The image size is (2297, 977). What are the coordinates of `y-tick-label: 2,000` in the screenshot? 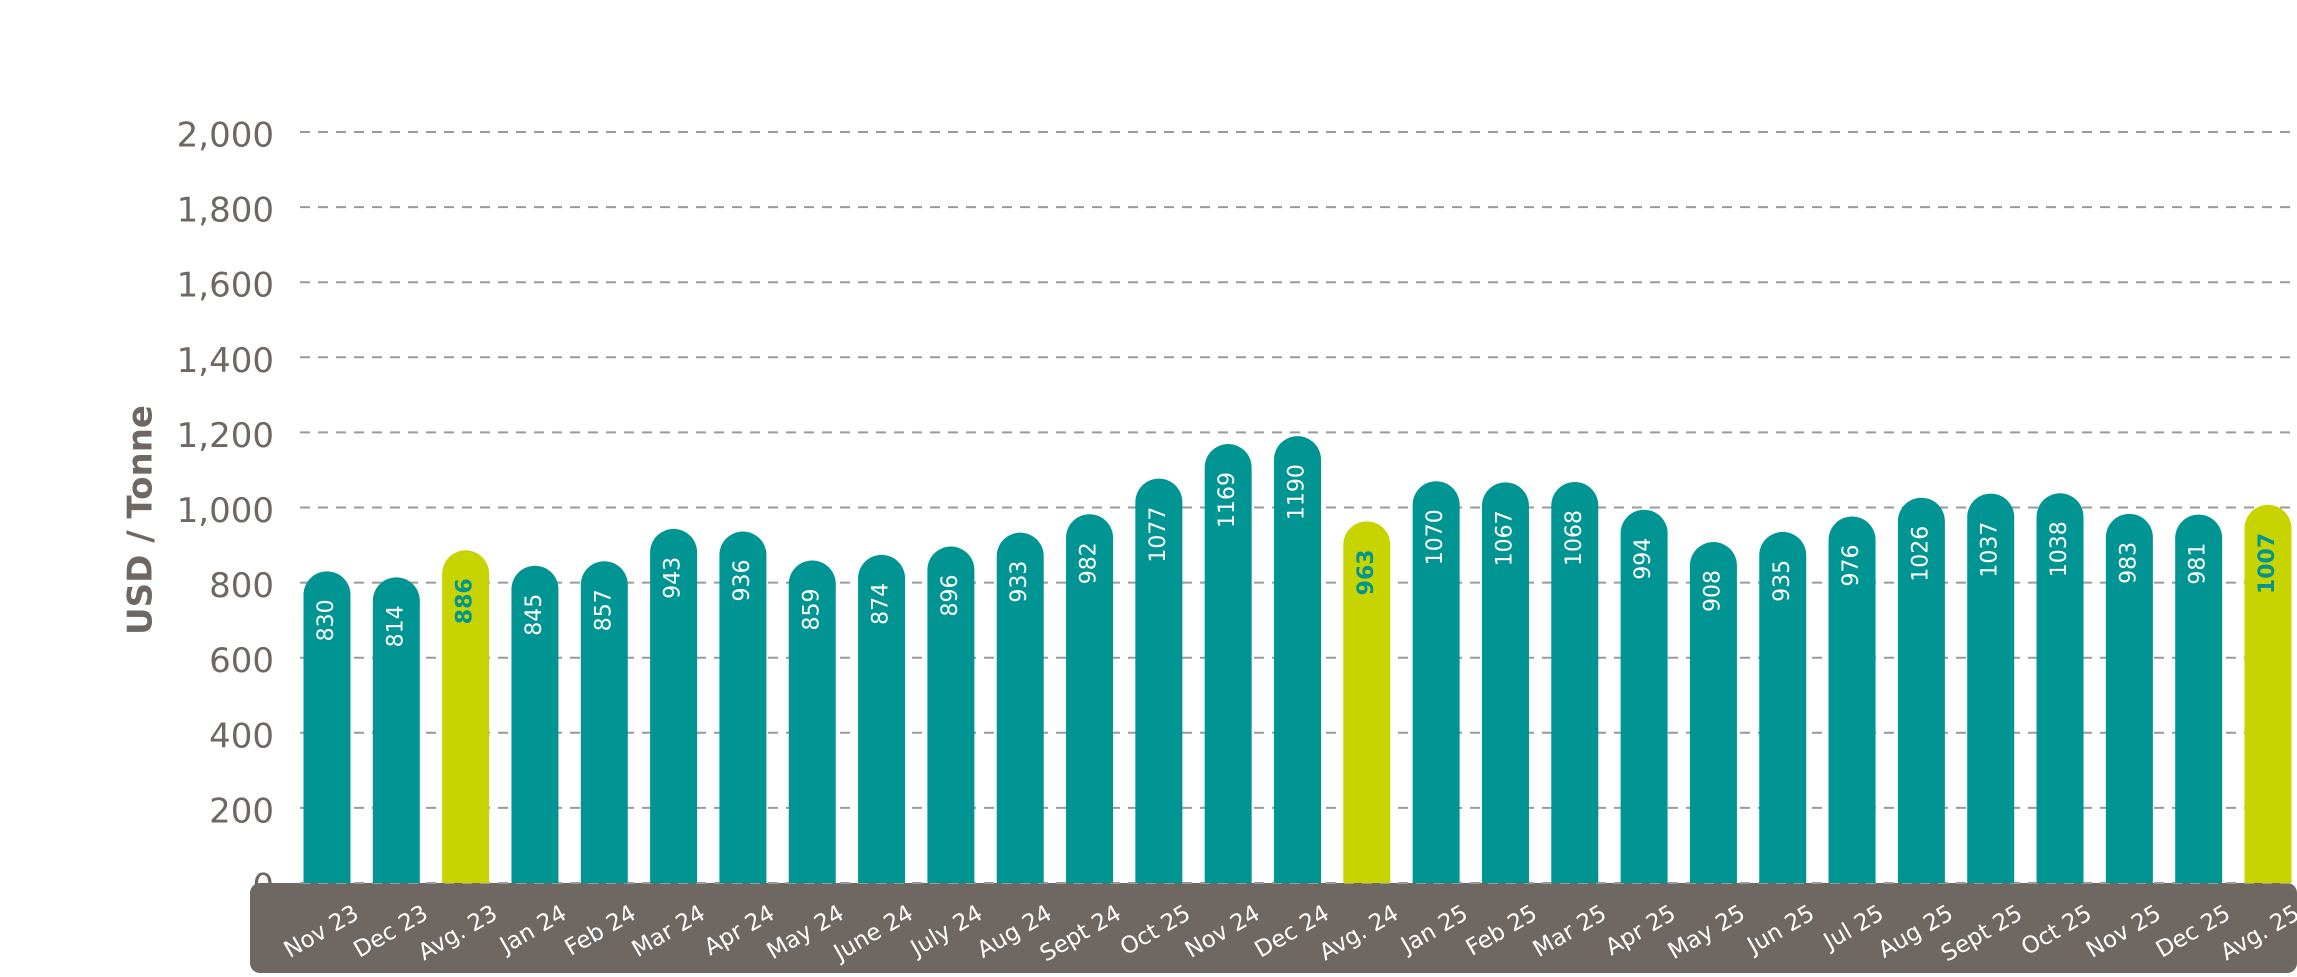 It's located at (225, 136).